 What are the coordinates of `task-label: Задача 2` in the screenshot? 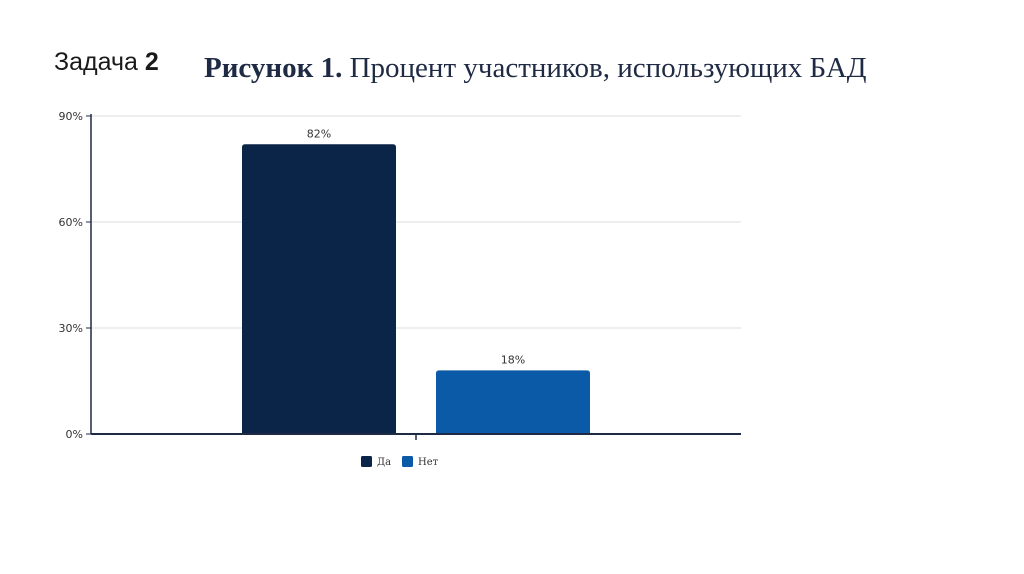 It's located at (106, 62).